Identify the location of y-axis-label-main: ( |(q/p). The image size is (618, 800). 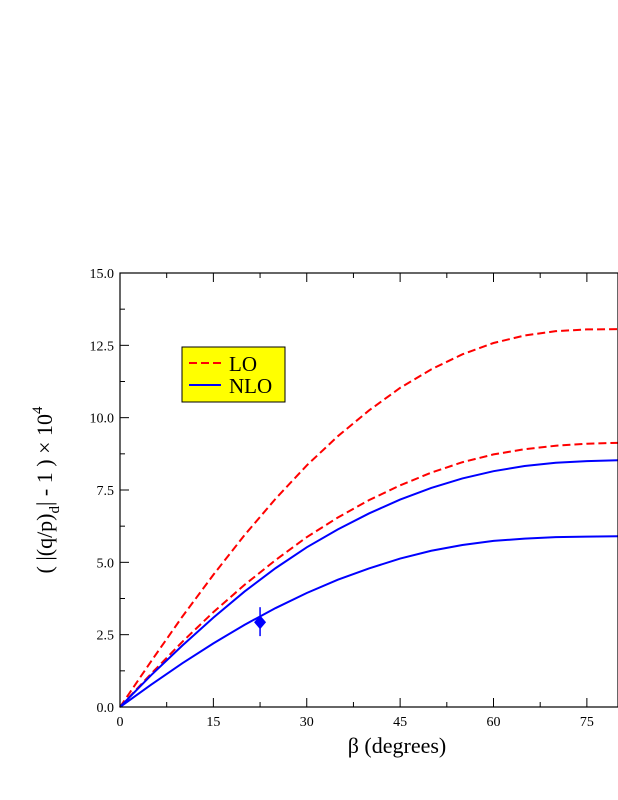
(44, 543).